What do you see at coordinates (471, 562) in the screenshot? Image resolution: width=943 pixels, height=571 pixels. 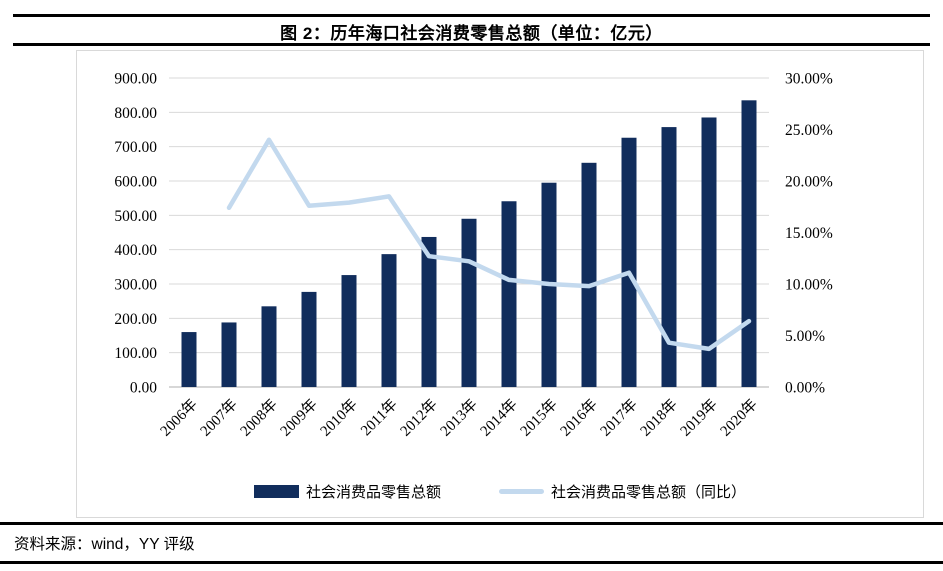 I see `footer-rule-bottom` at bounding box center [471, 562].